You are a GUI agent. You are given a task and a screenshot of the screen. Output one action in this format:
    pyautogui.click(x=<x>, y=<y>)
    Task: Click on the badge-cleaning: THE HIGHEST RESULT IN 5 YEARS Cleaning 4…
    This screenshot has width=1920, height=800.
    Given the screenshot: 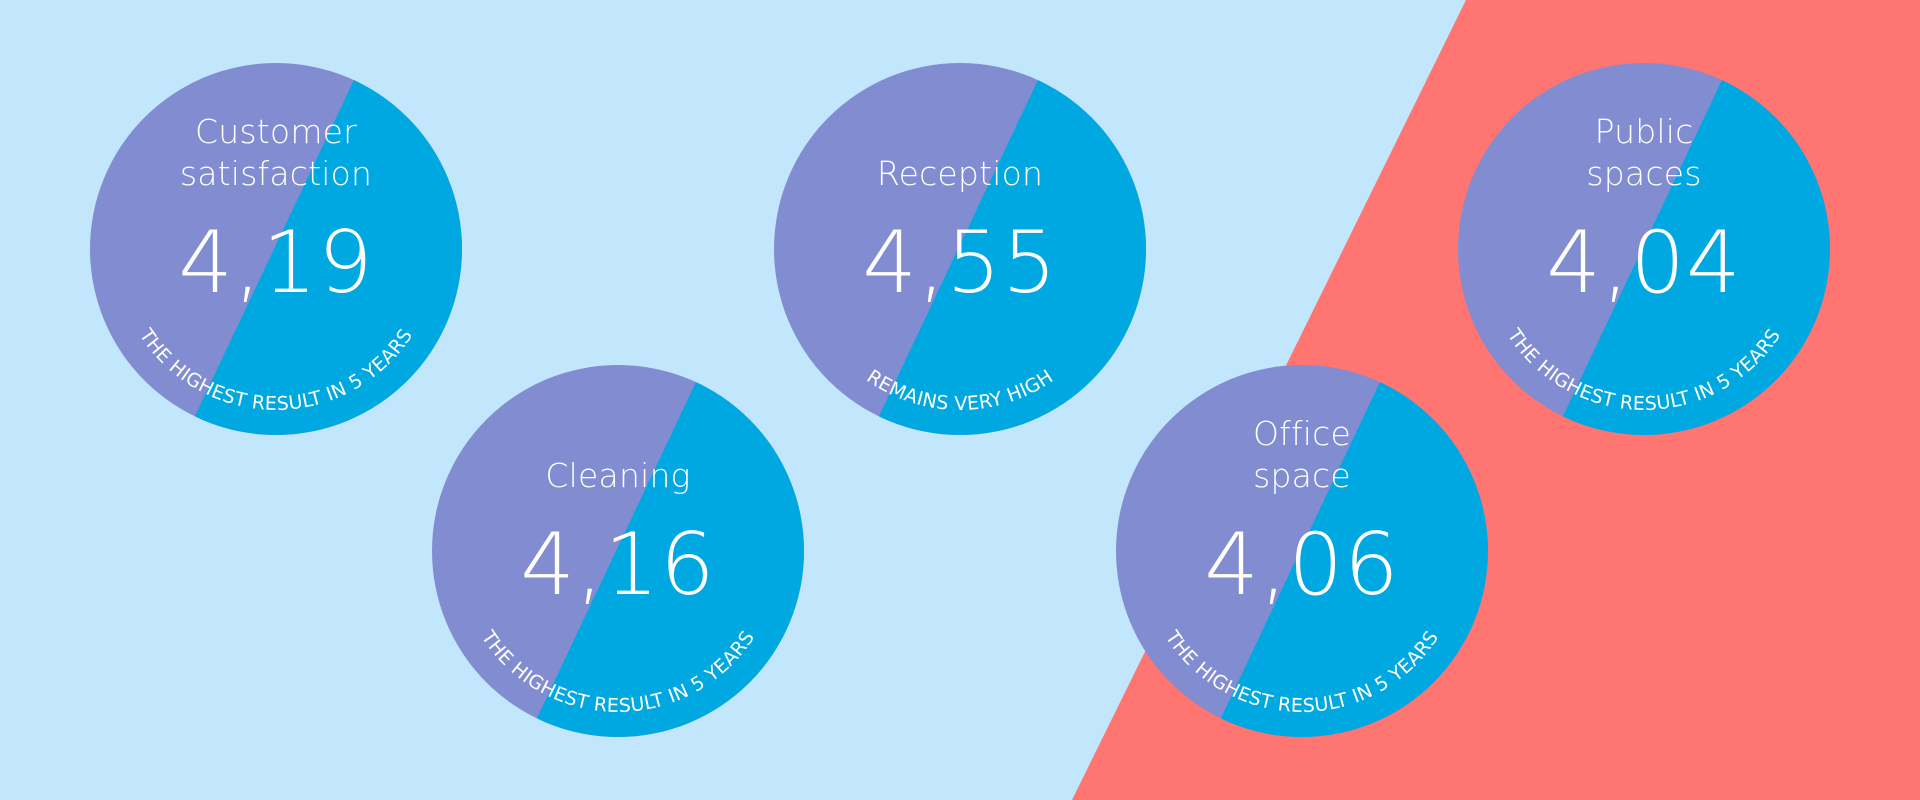 What is the action you would take?
    pyautogui.click(x=618, y=551)
    